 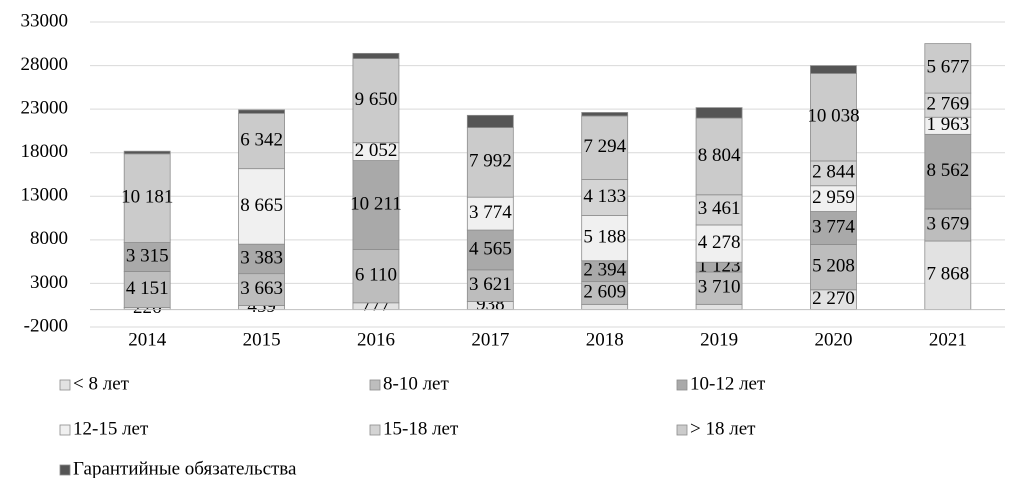 I want to click on legend-label: 12-15 лет, so click(x=111, y=428).